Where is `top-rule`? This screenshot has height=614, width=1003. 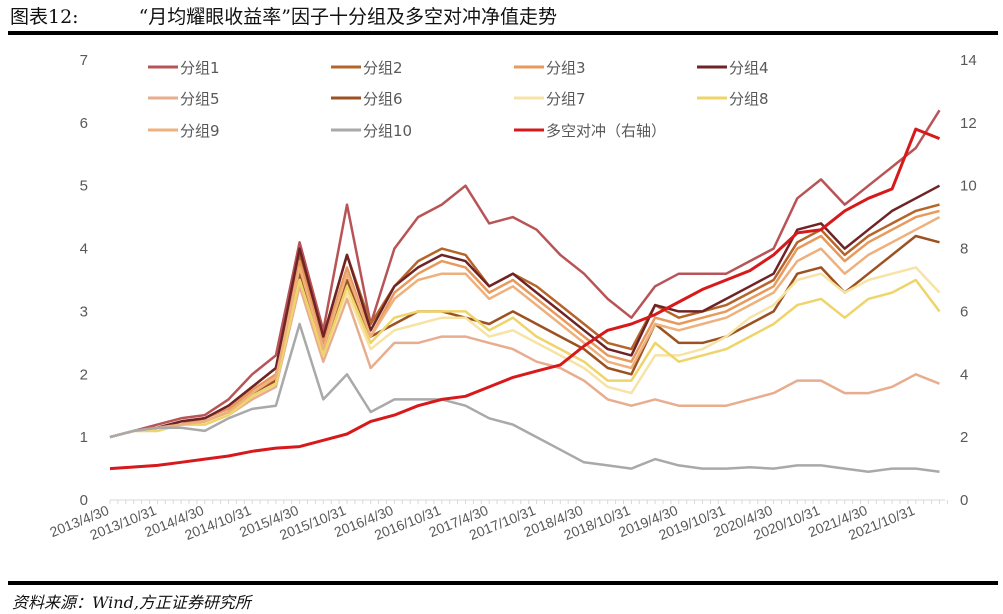
top-rule is located at coordinates (503, 33).